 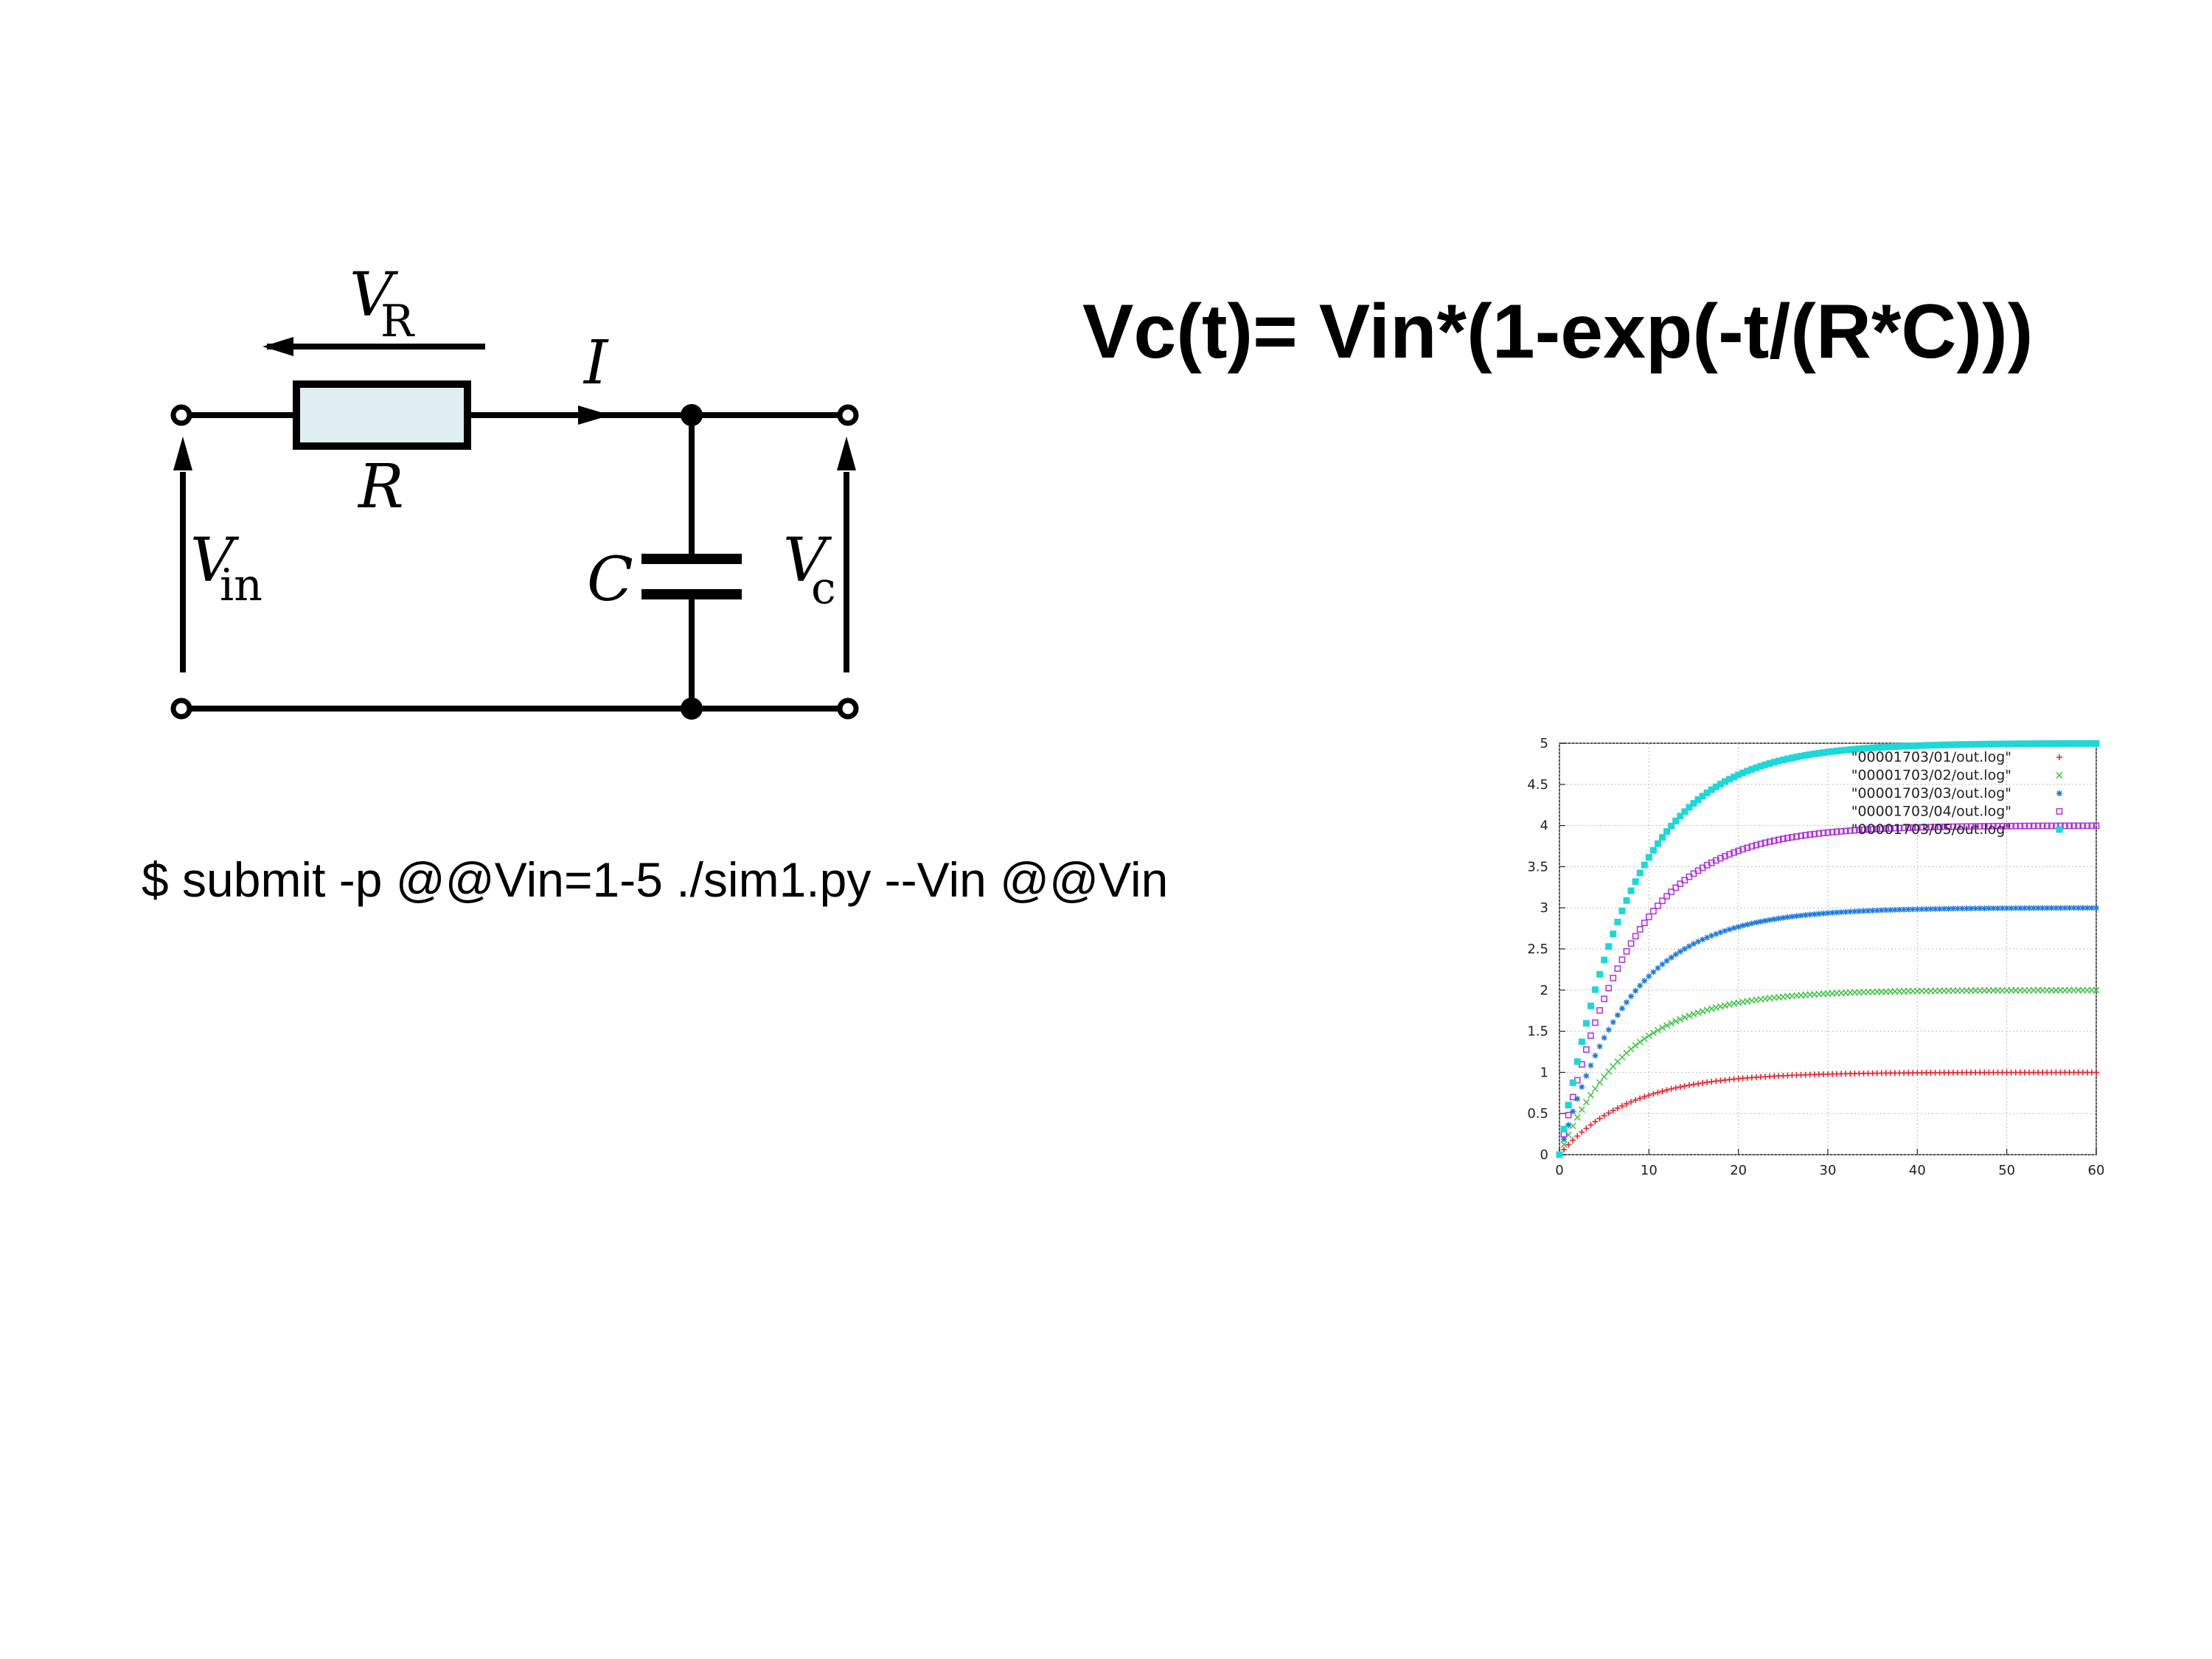 I want to click on terminal-in-top, so click(x=181, y=415).